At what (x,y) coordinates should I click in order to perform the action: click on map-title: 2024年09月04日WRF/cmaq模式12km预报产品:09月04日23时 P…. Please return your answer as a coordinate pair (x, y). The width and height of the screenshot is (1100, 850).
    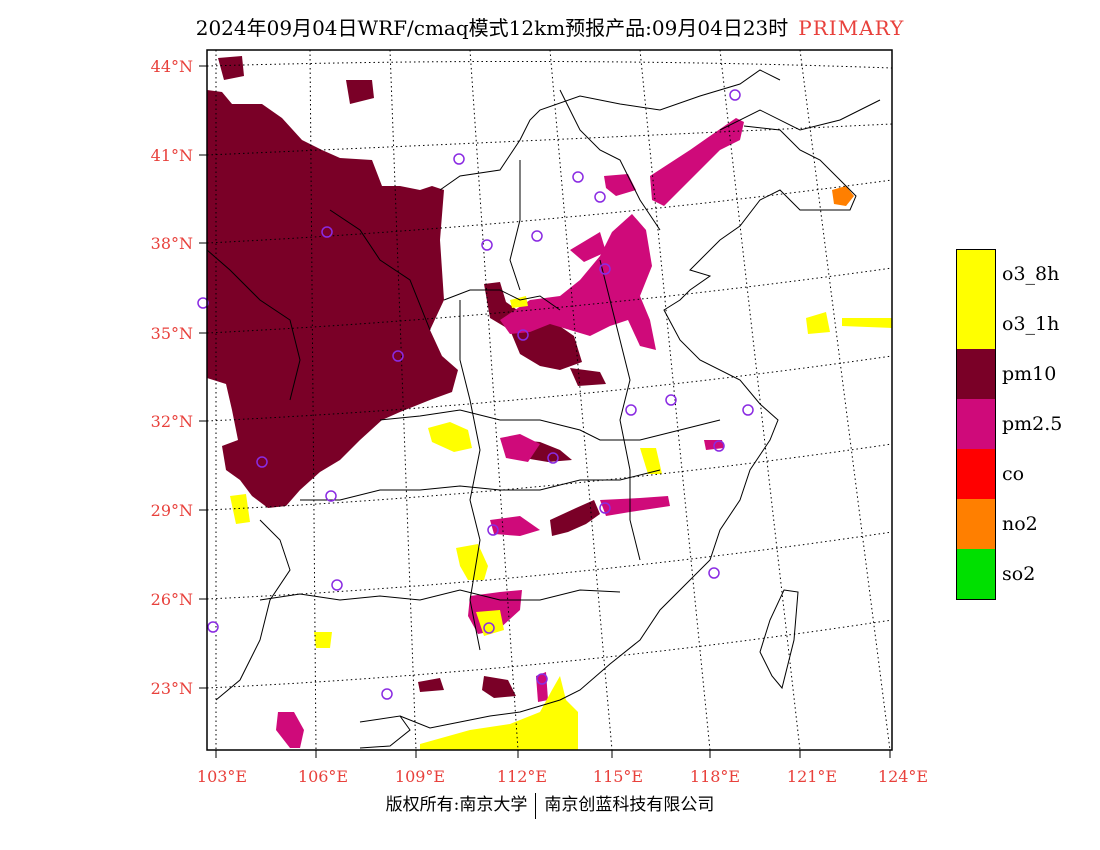
    Looking at the image, I should click on (550, 26).